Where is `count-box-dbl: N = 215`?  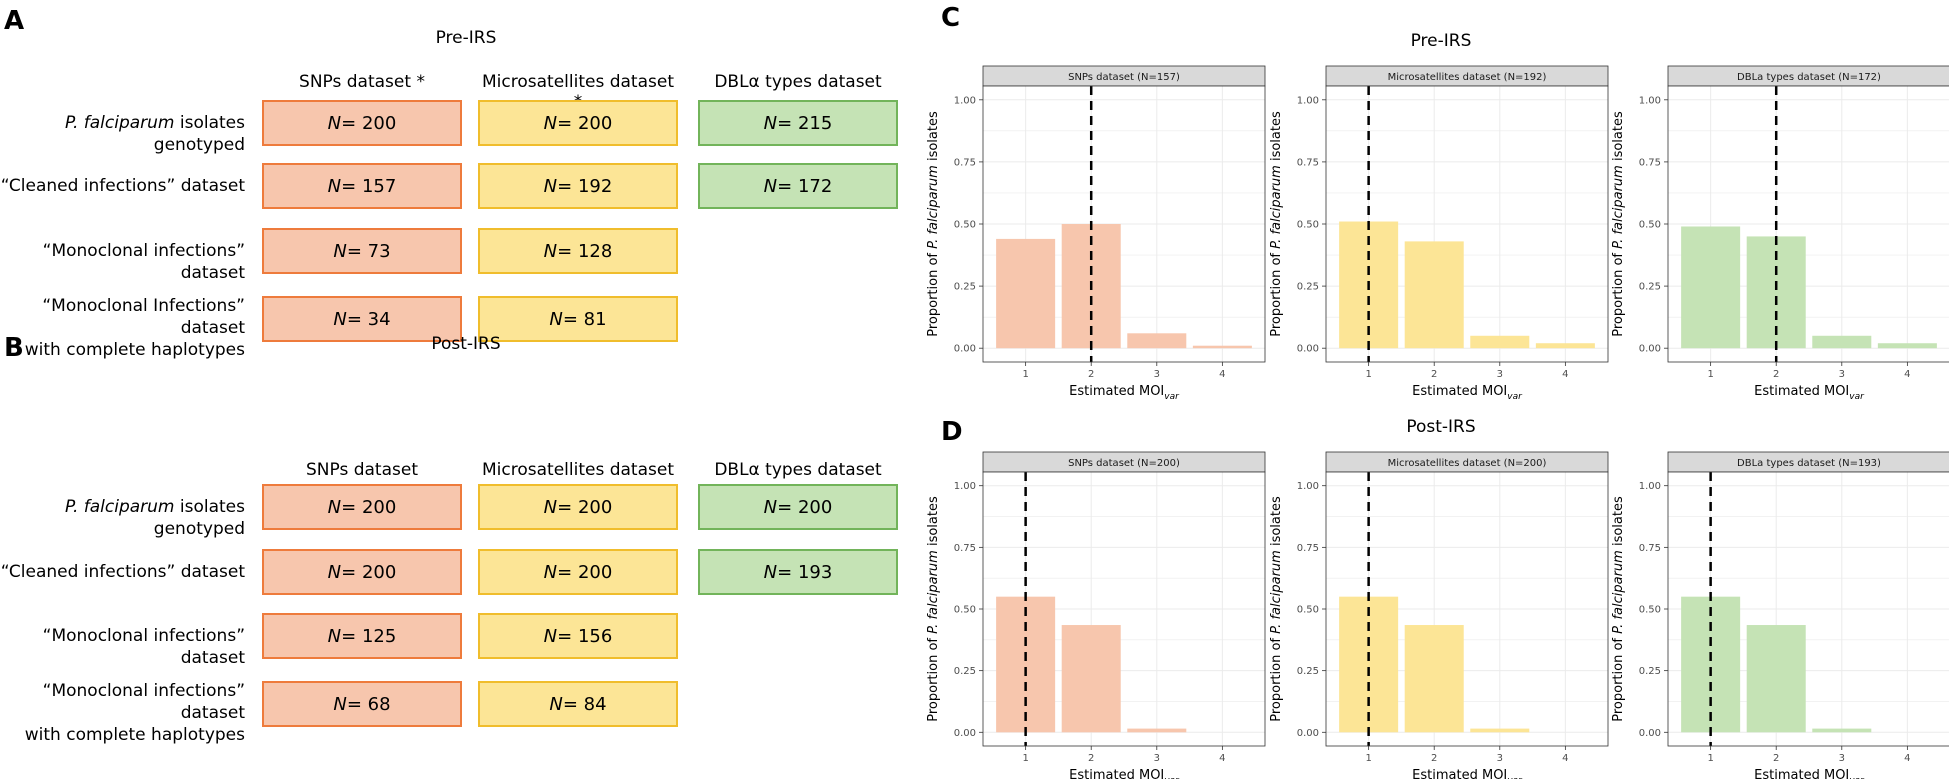 count-box-dbl: N = 215 is located at coordinates (798, 123).